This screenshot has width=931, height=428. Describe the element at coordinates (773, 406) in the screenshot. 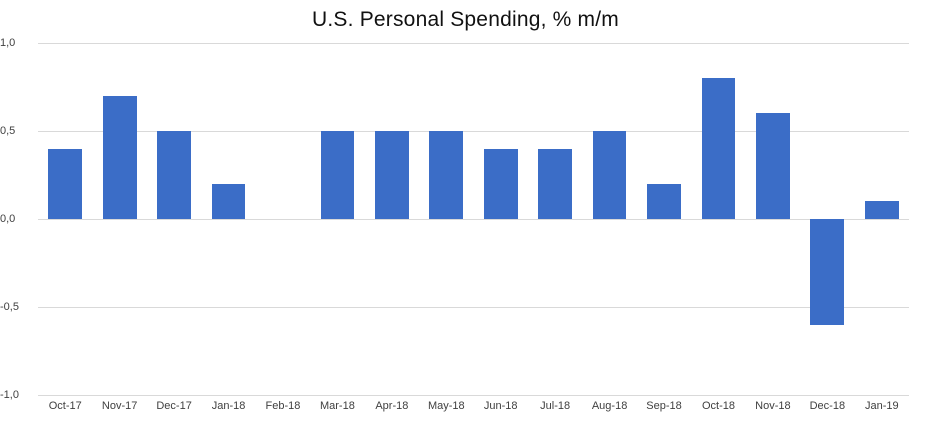

I see `x-axis-tick-label: Nov-18` at that location.